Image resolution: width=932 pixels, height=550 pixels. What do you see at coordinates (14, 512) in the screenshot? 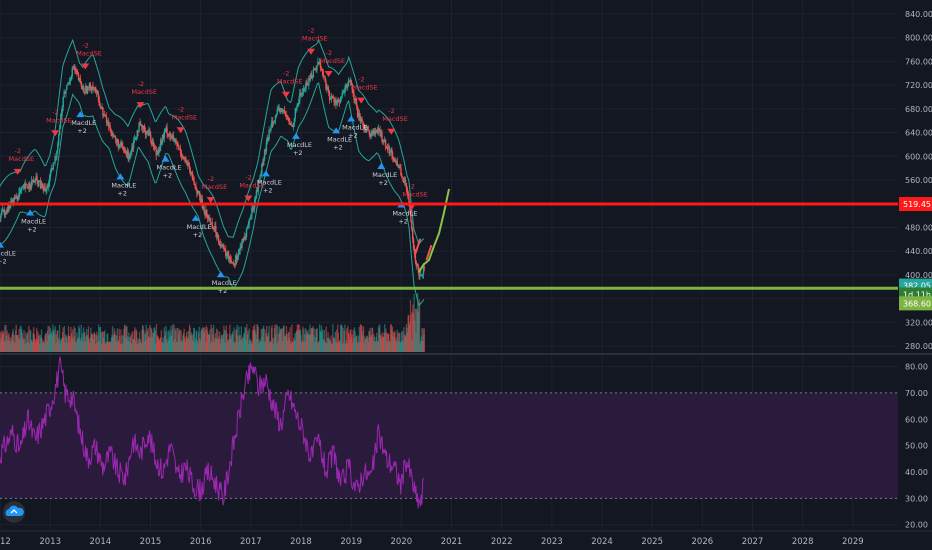
I see `tradingview-cloud-icon` at bounding box center [14, 512].